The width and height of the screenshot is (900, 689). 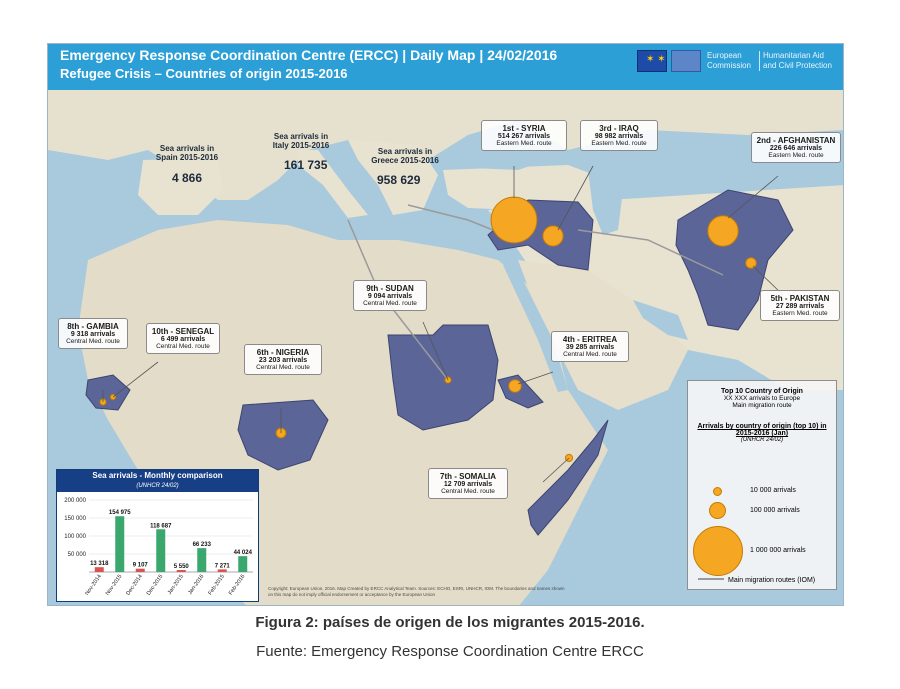 What do you see at coordinates (390, 288) in the screenshot?
I see `country-rank: 9th - SUDAN` at bounding box center [390, 288].